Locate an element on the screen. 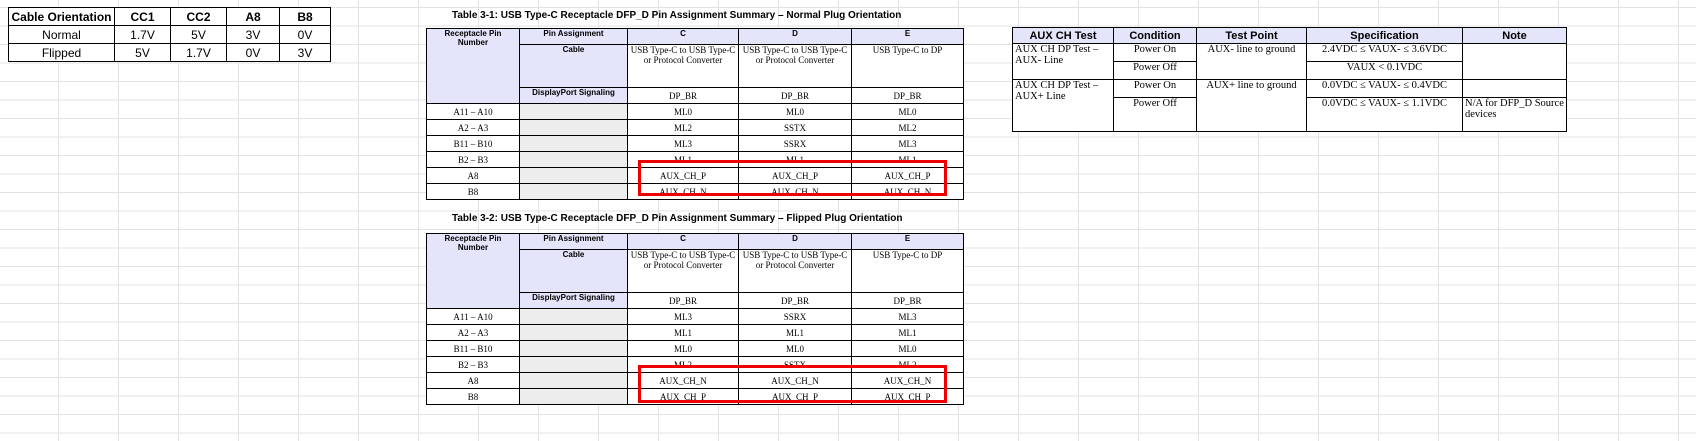 The height and width of the screenshot is (441, 1696). table-row: A8 AUX_CH_N AUX_CH_N AUX_CH_N is located at coordinates (695, 380).